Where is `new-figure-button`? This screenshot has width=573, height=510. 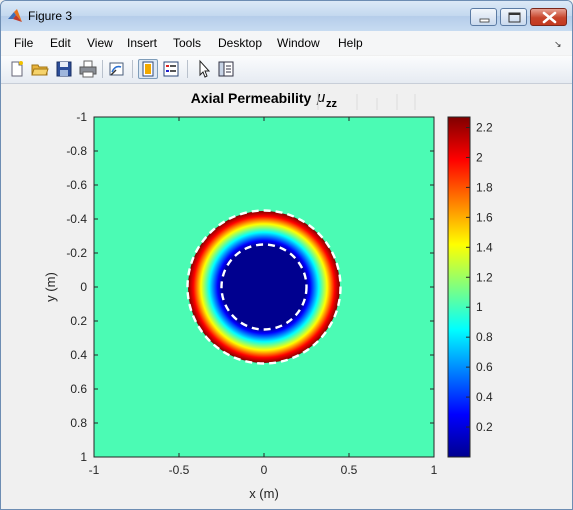
new-figure-button is located at coordinates (17, 69).